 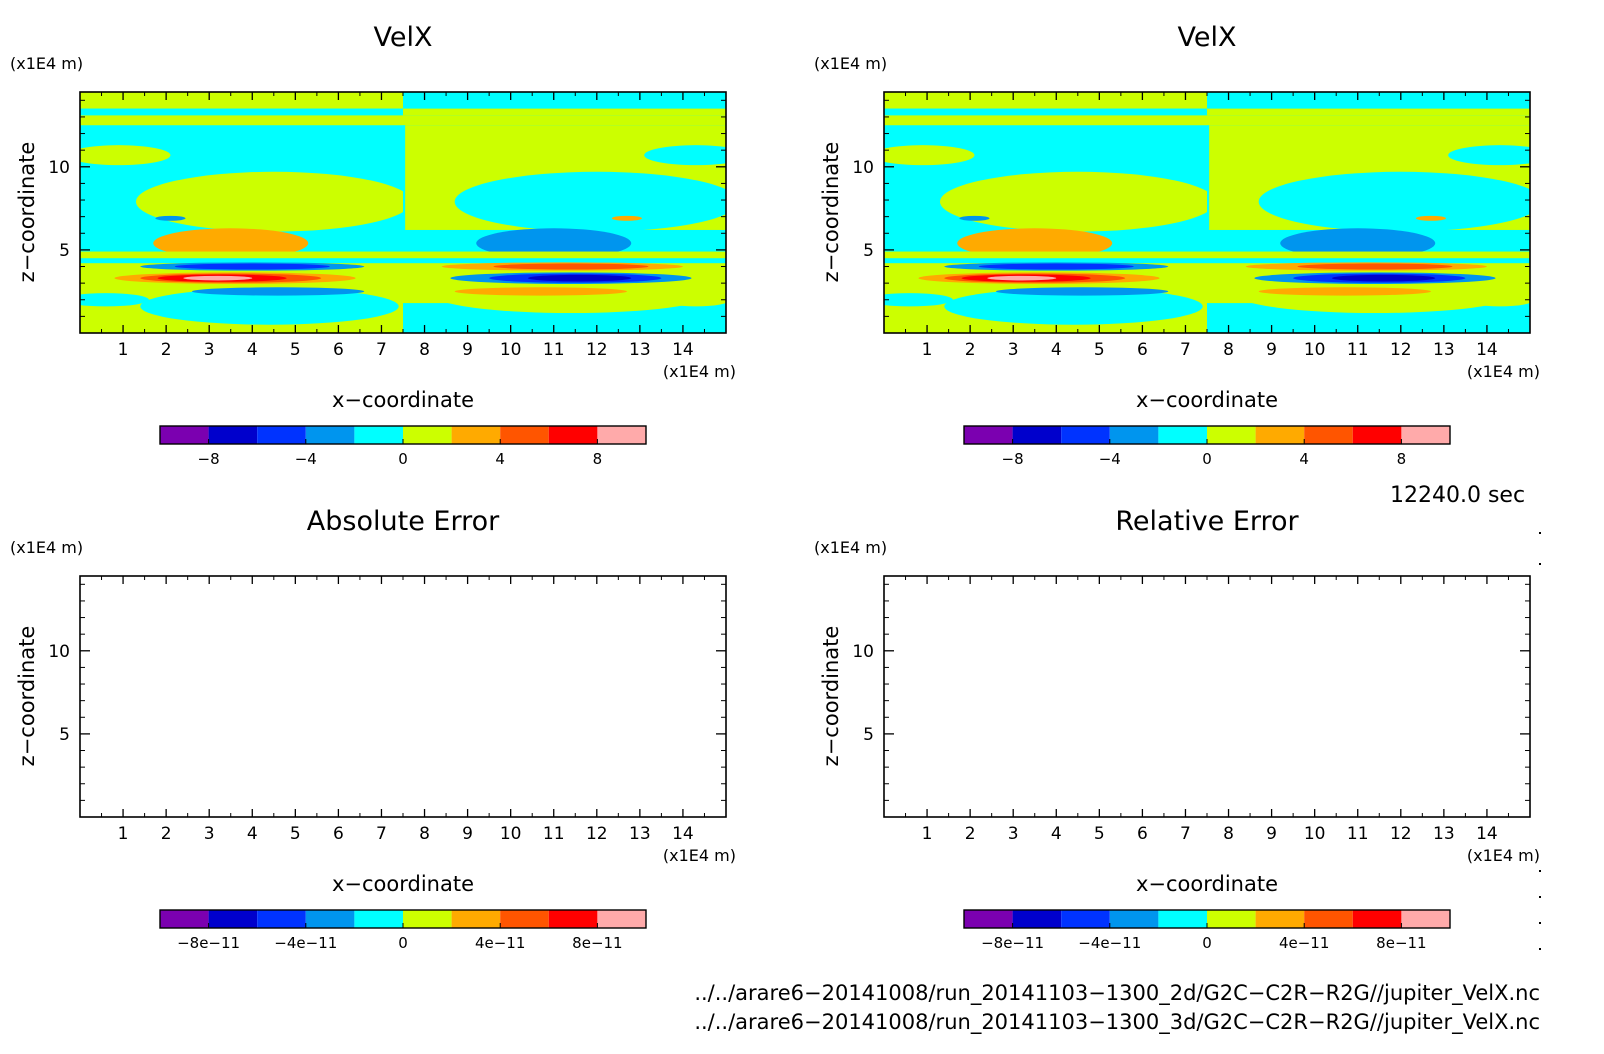 What do you see at coordinates (1458, 495) in the screenshot?
I see `time-label: 12240.0 sec` at bounding box center [1458, 495].